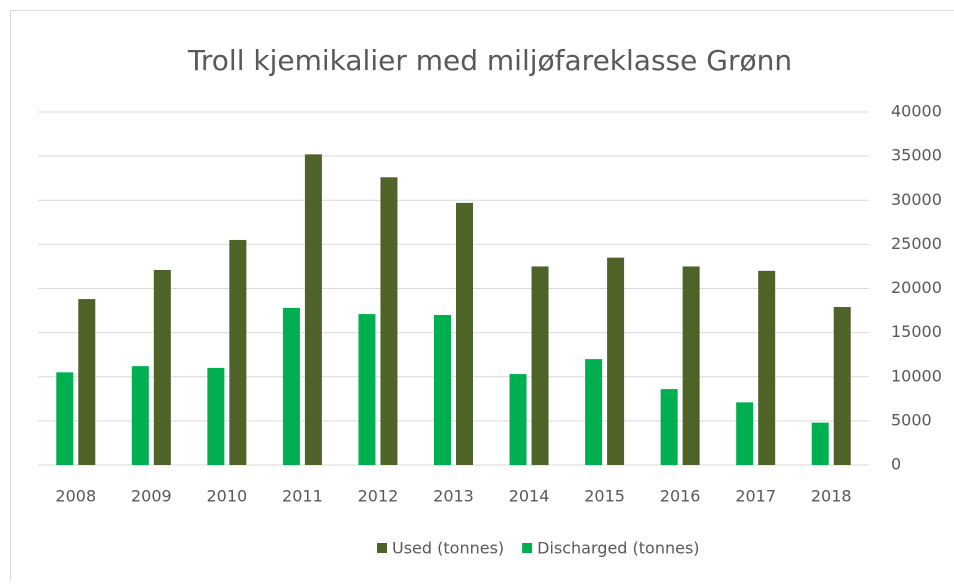 This screenshot has width=954, height=585. What do you see at coordinates (302, 496) in the screenshot?
I see `x-tick-label: 2011` at bounding box center [302, 496].